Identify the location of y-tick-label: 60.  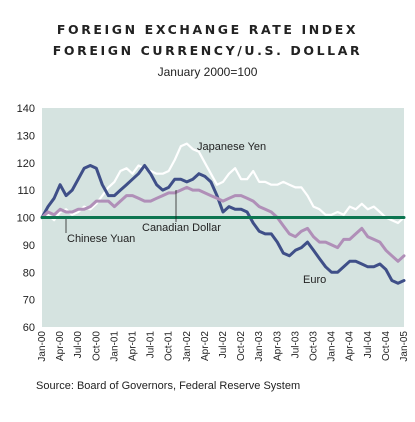
(29, 328).